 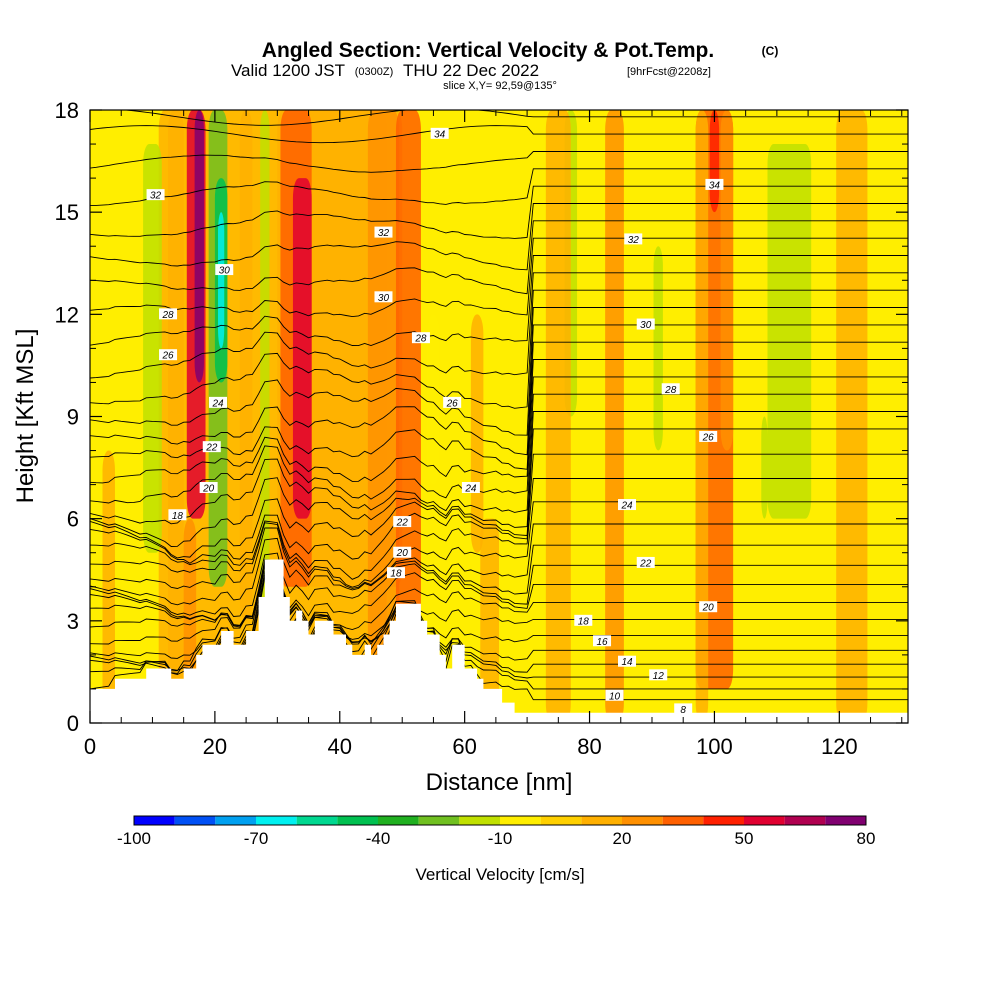 What do you see at coordinates (496, 831) in the screenshot?
I see `colorbar: -100 -70 -40 -10 20 50 80` at bounding box center [496, 831].